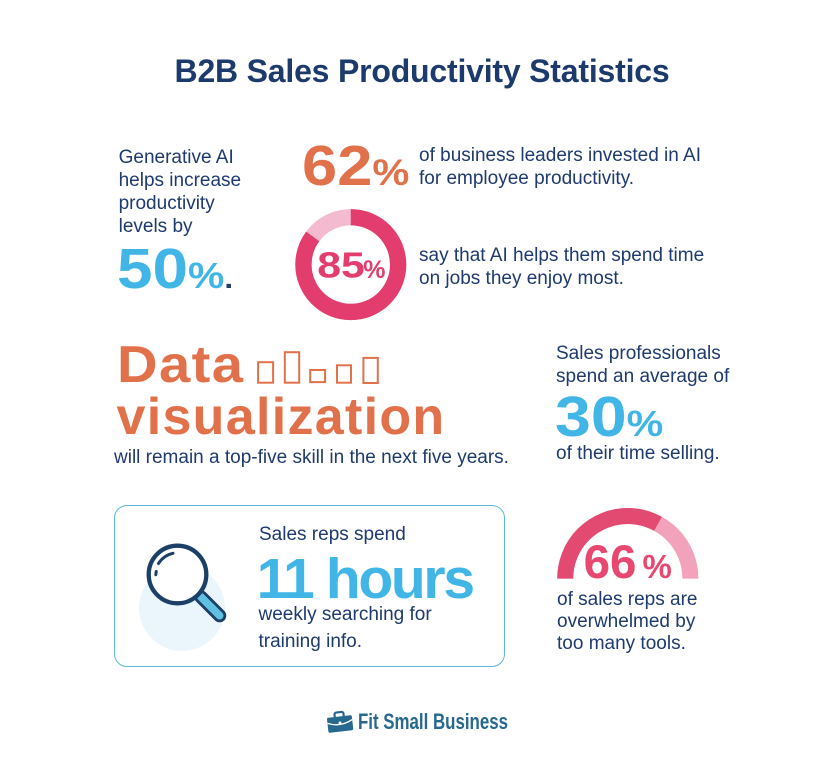 This screenshot has width=840, height=768. I want to click on svg-text: 85, so click(341, 266).